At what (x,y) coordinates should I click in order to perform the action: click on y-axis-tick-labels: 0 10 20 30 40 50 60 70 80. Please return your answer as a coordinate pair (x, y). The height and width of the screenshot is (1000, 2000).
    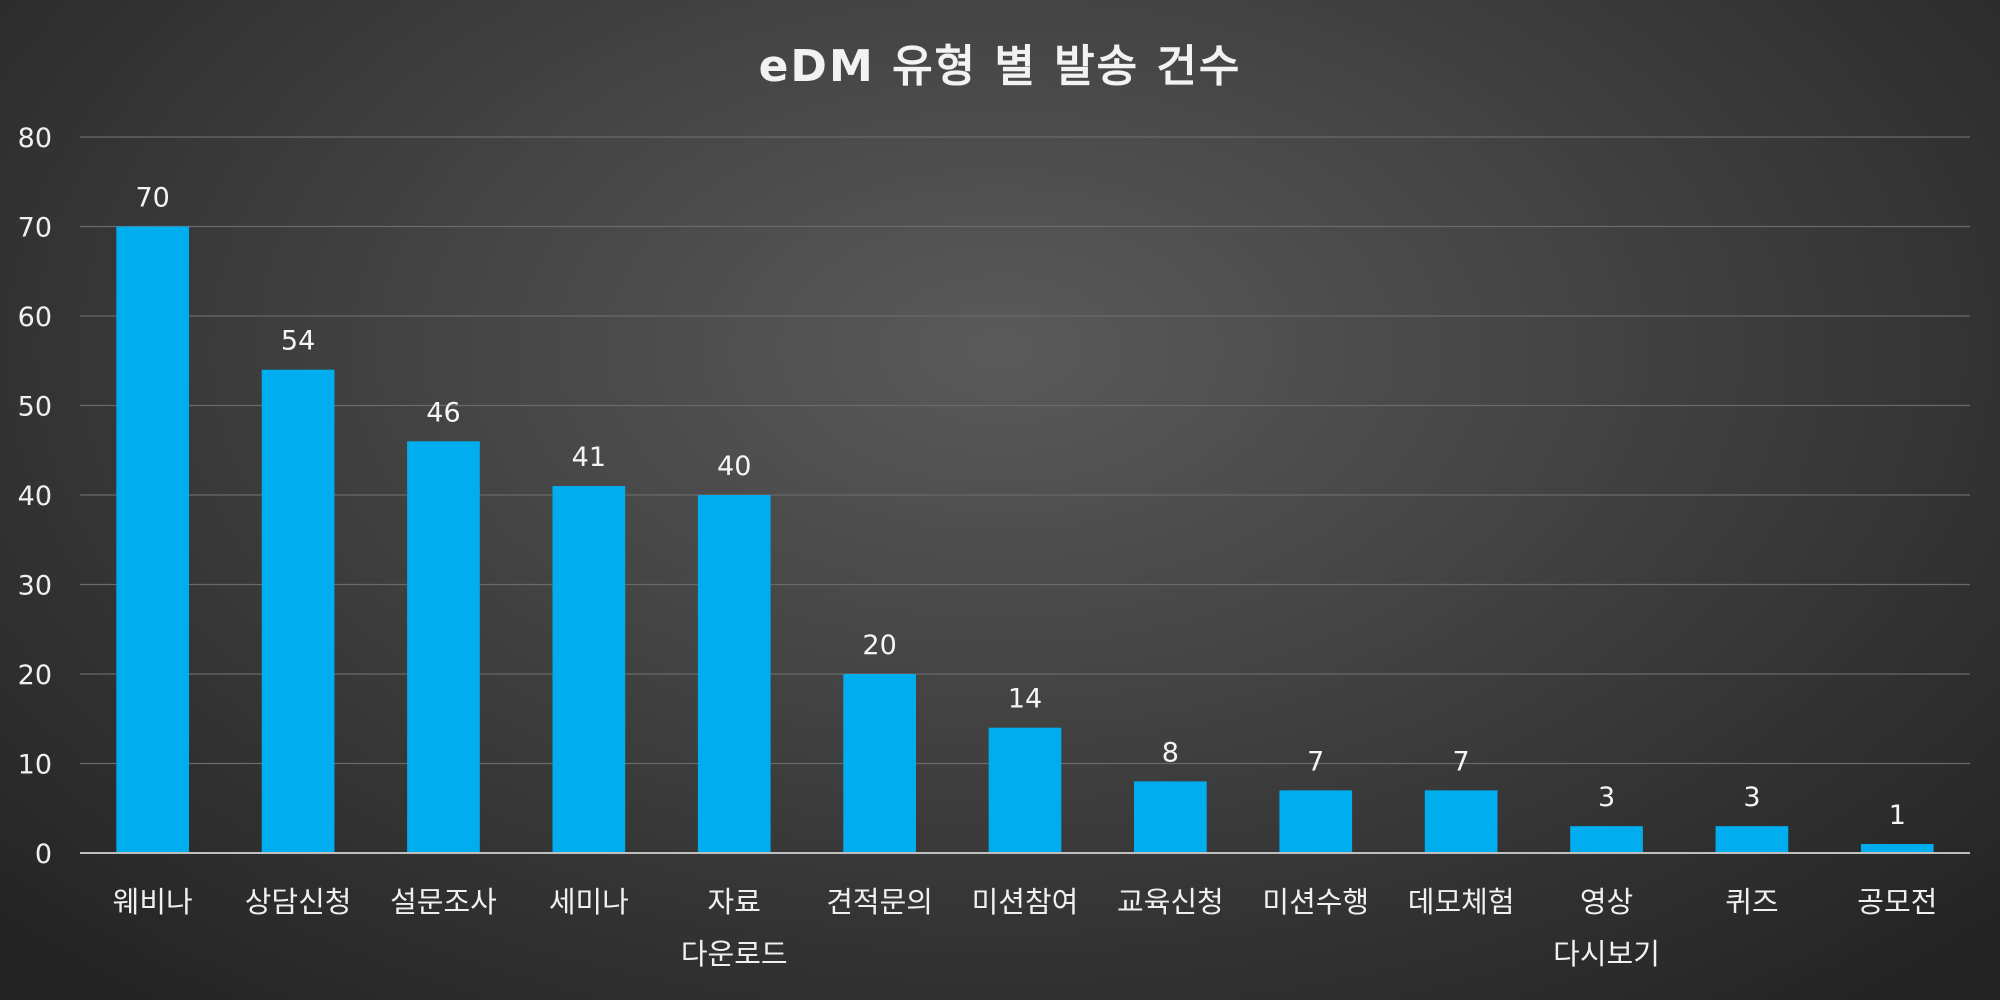
    Looking at the image, I should click on (35, 496).